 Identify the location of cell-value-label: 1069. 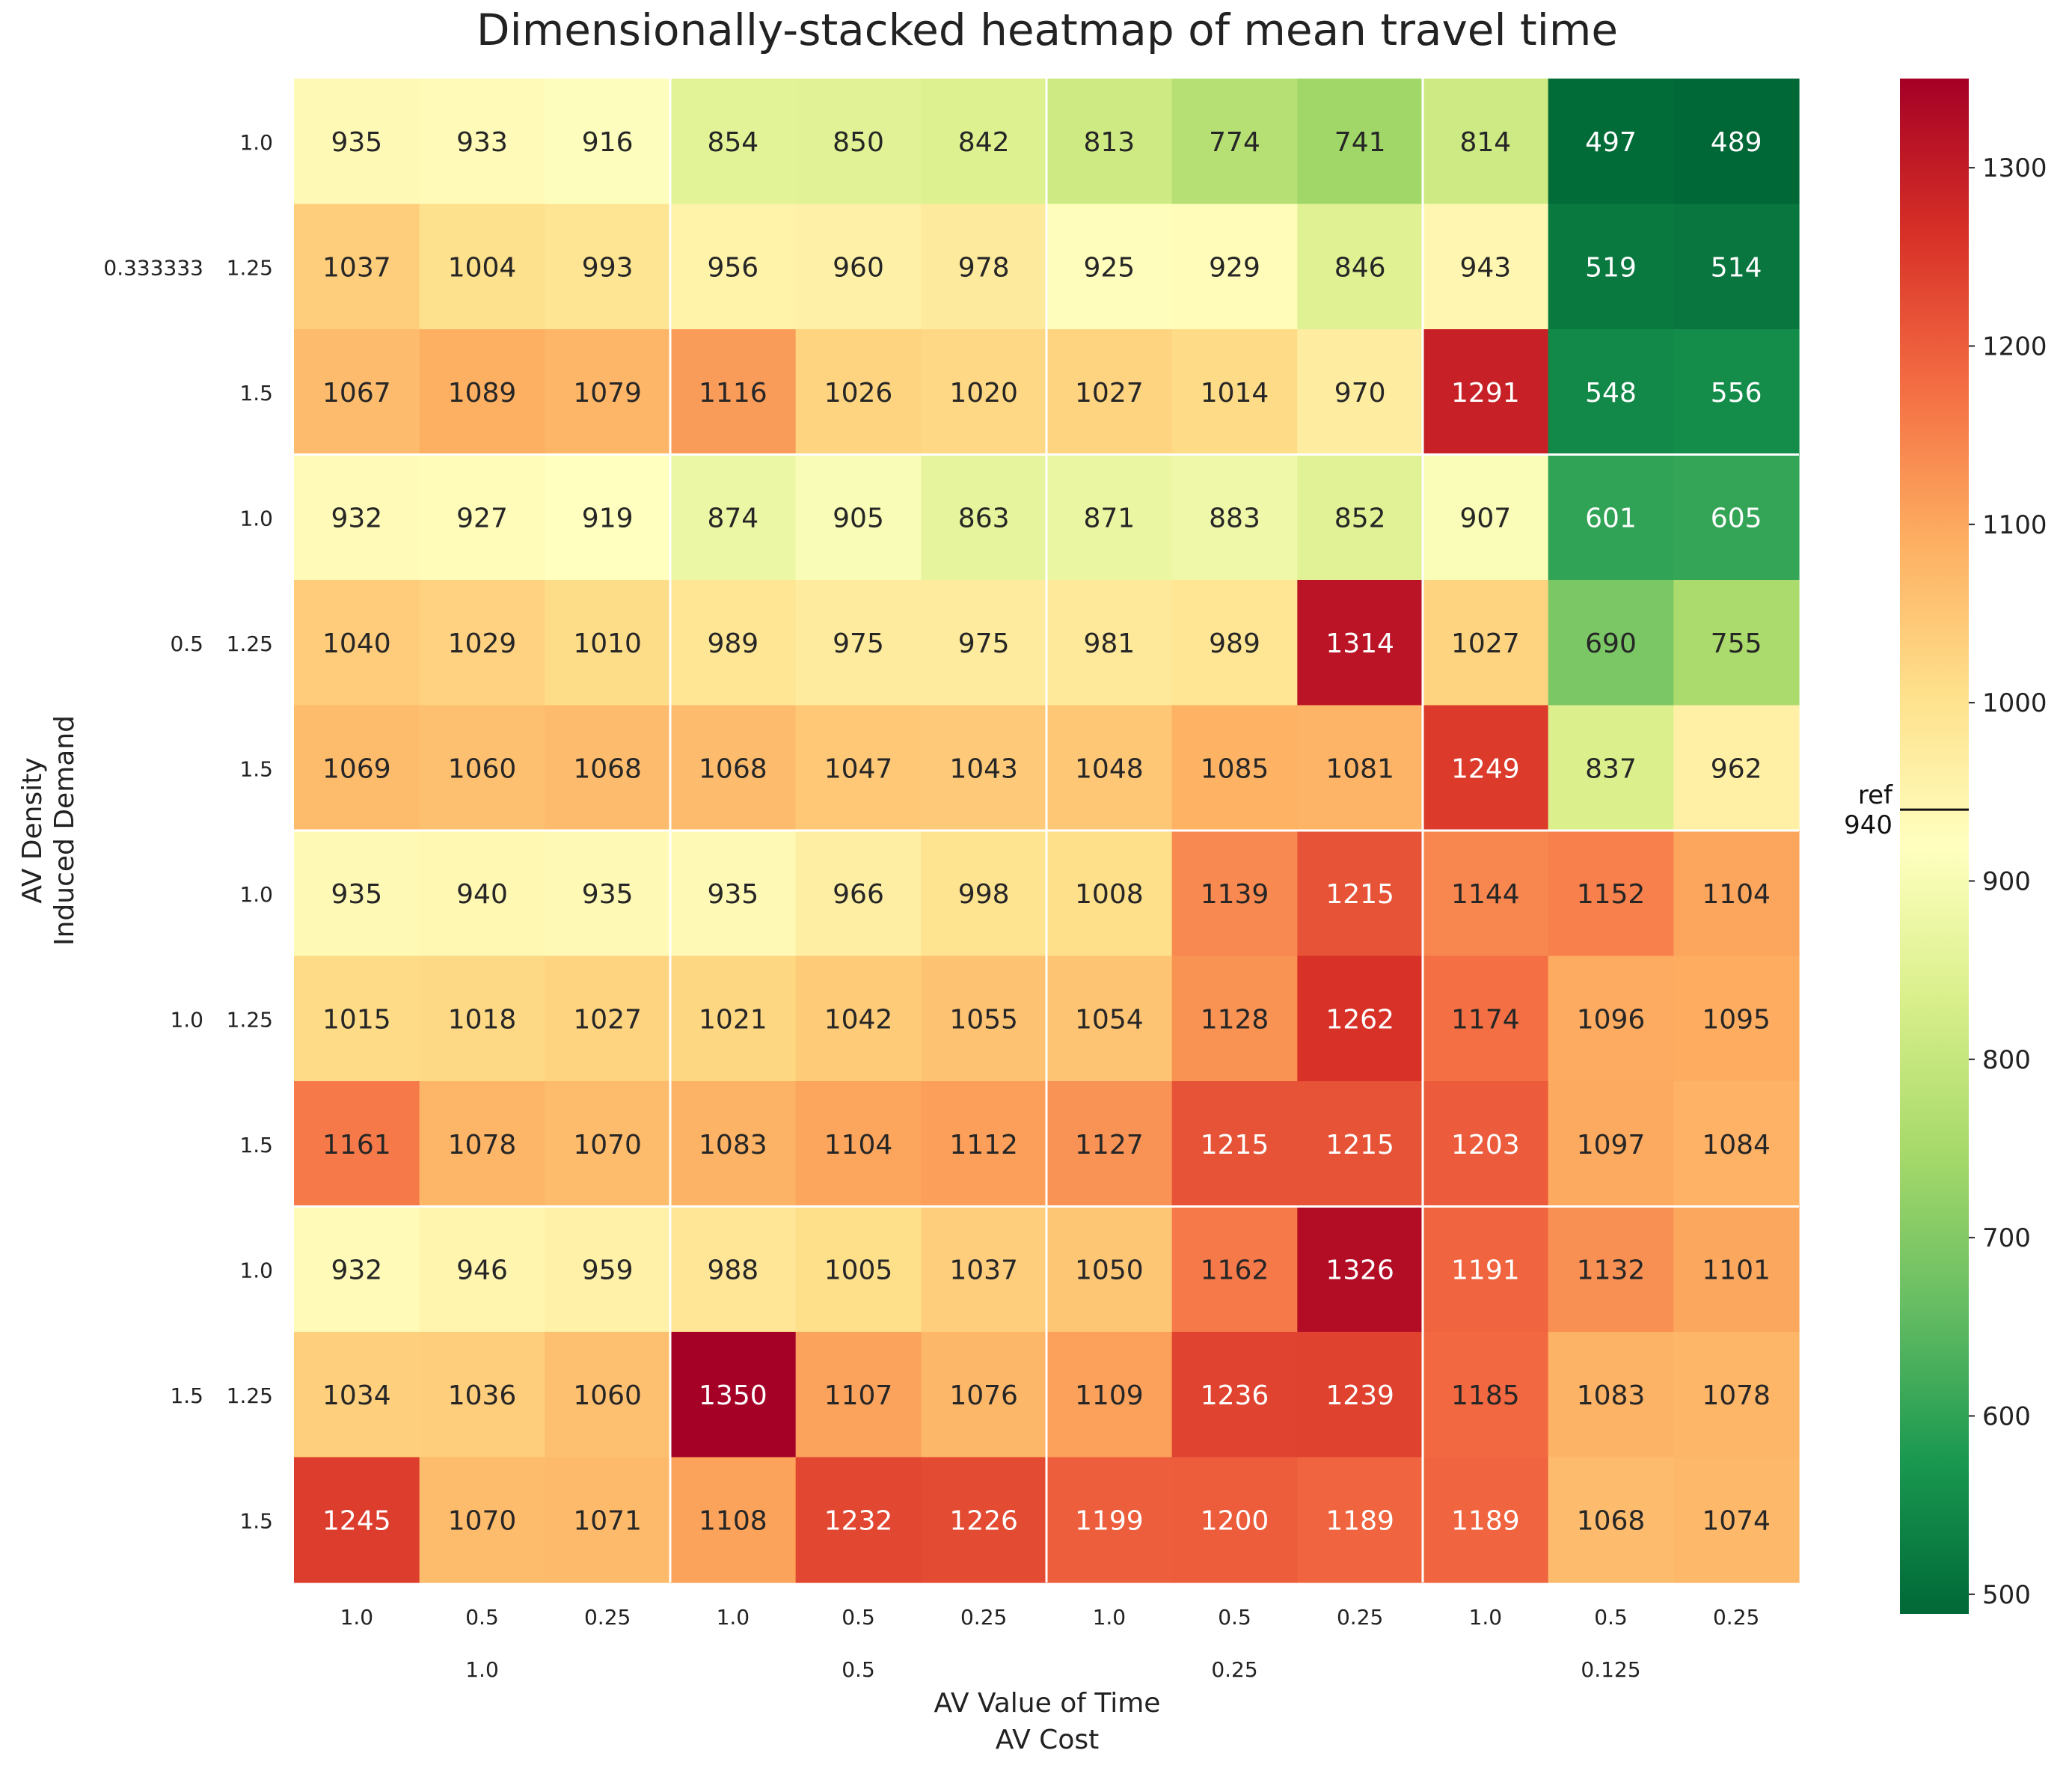
(356, 768).